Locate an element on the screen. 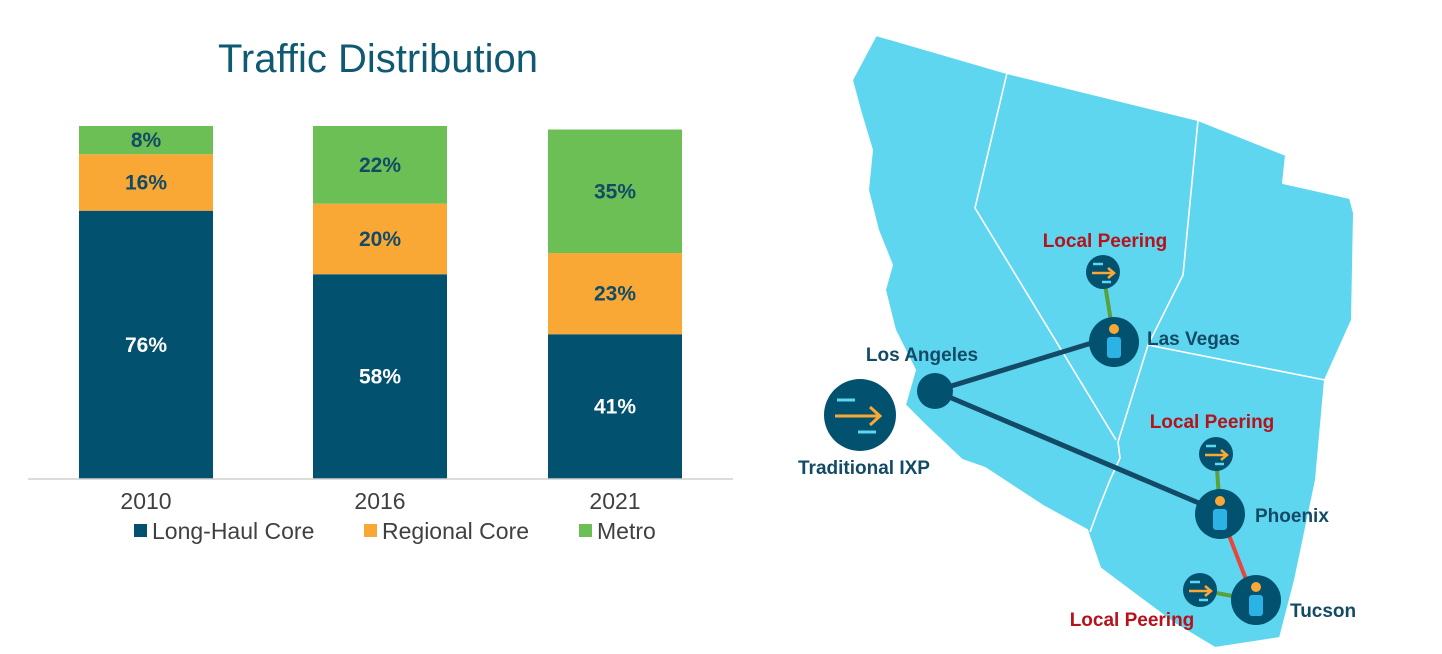  legend: Long-Haul Core Regional Core Metro is located at coordinates (395, 531).